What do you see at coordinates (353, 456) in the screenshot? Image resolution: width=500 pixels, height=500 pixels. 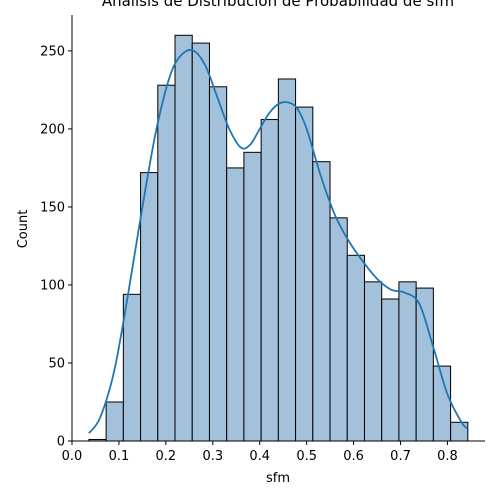 I see `x-tick-label: 0.6` at bounding box center [353, 456].